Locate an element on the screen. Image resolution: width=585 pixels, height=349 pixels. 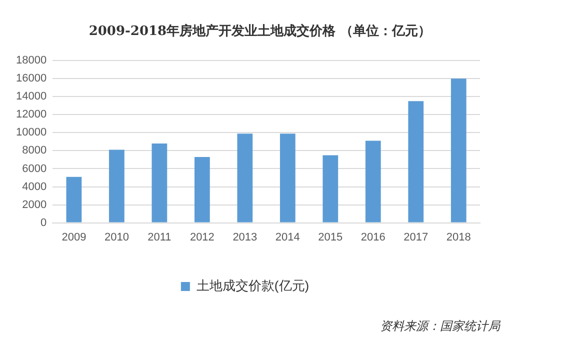
text: 资料来源：国家统计局 is located at coordinates (440, 326).